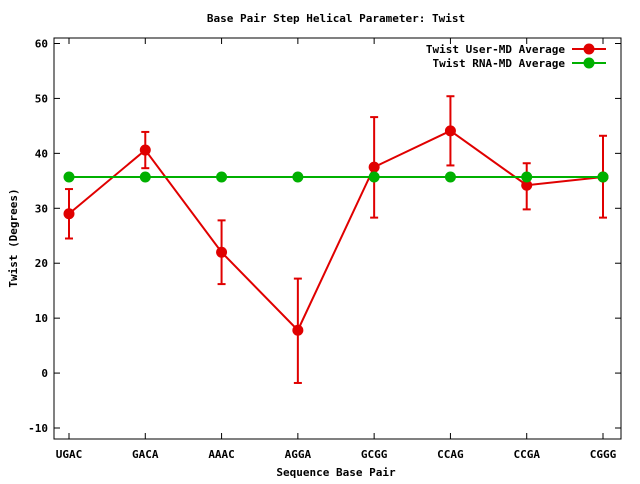 The image size is (640, 484). I want to click on x-axis-label: Sequence Base Pair, so click(336, 472).